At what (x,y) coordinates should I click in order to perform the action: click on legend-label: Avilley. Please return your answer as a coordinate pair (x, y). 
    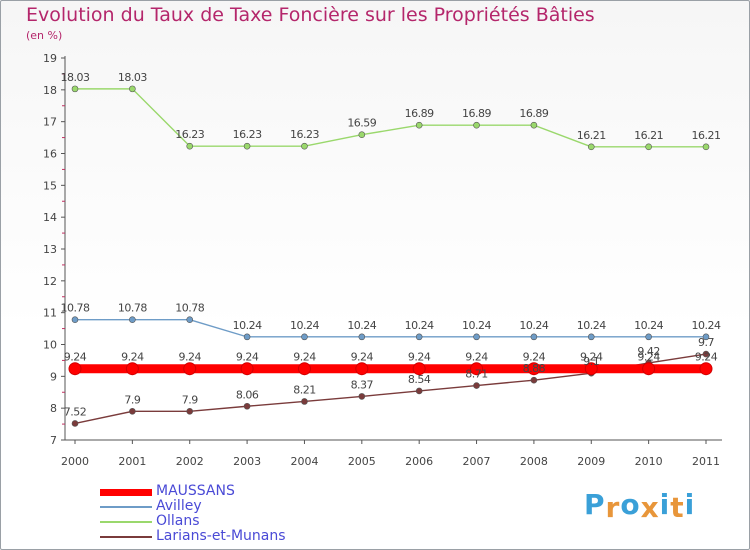
    Looking at the image, I should click on (179, 506).